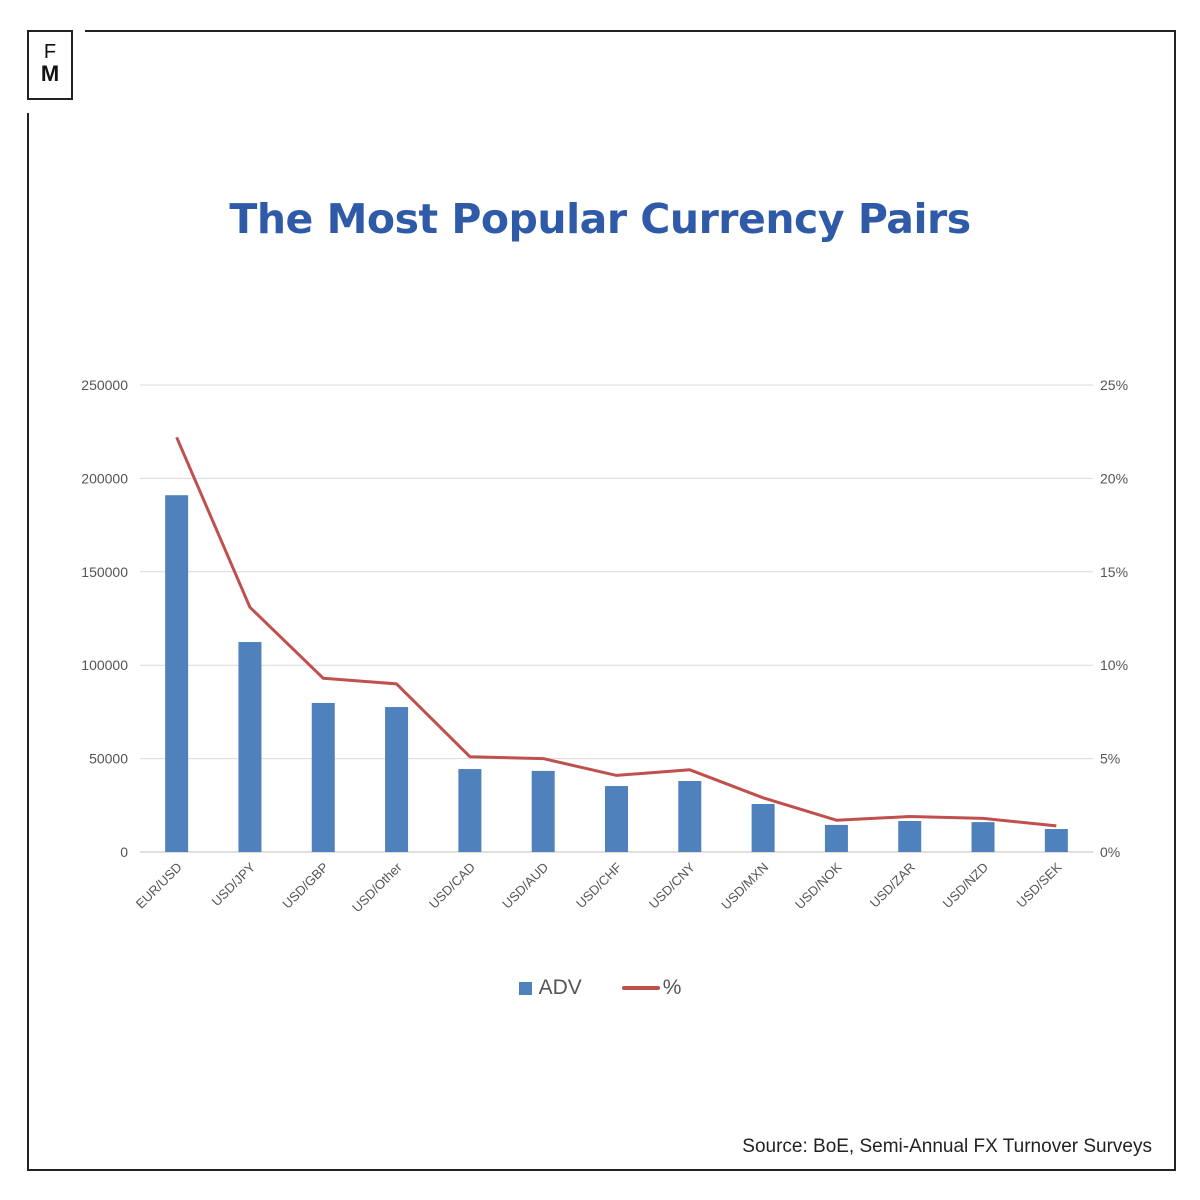 The width and height of the screenshot is (1200, 1200). I want to click on x-tick-label: USD/Other, so click(377, 887).